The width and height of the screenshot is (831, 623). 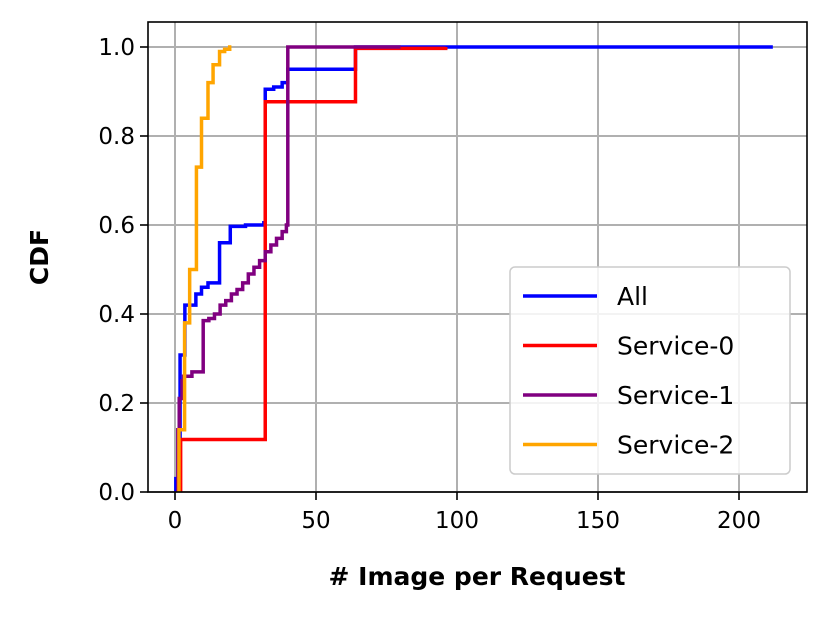 What do you see at coordinates (175, 521) in the screenshot?
I see `x-tick-label: 0` at bounding box center [175, 521].